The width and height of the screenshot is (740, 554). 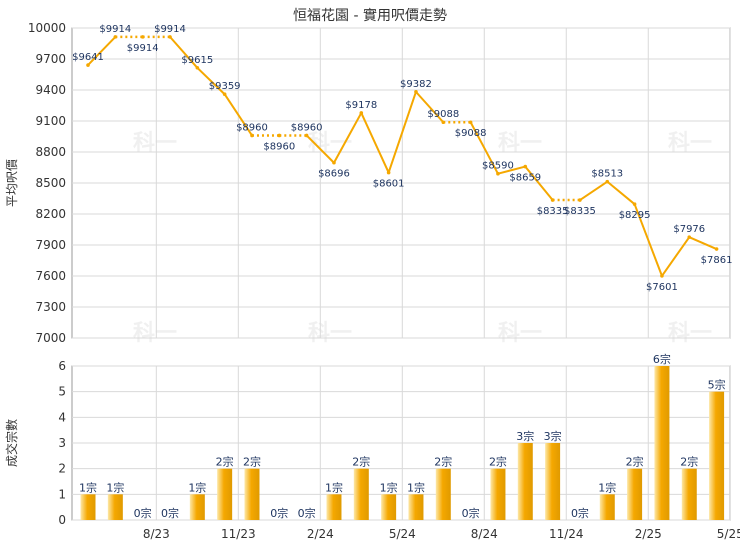 What do you see at coordinates (12, 183) in the screenshot?
I see `price-y-axis-title: 平均呎價` at bounding box center [12, 183].